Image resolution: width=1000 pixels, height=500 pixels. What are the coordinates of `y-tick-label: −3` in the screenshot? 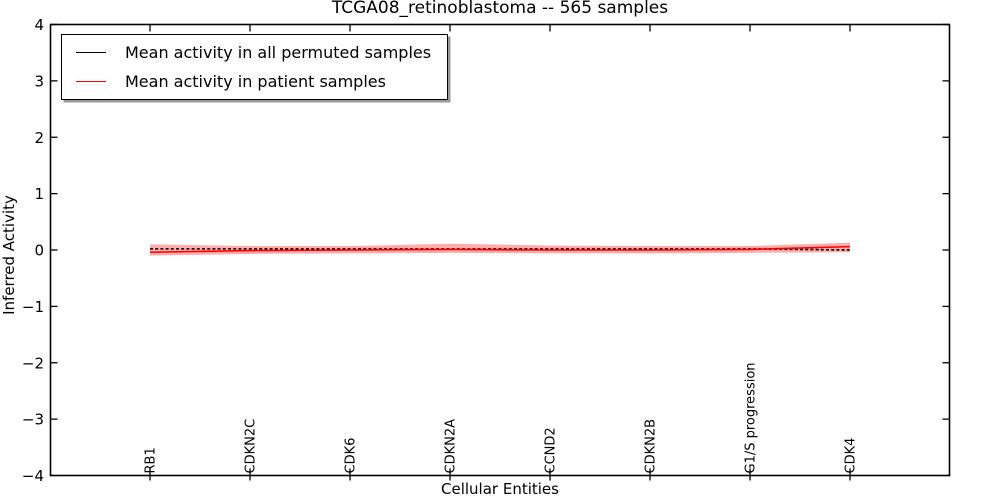 It's located at (33, 420).